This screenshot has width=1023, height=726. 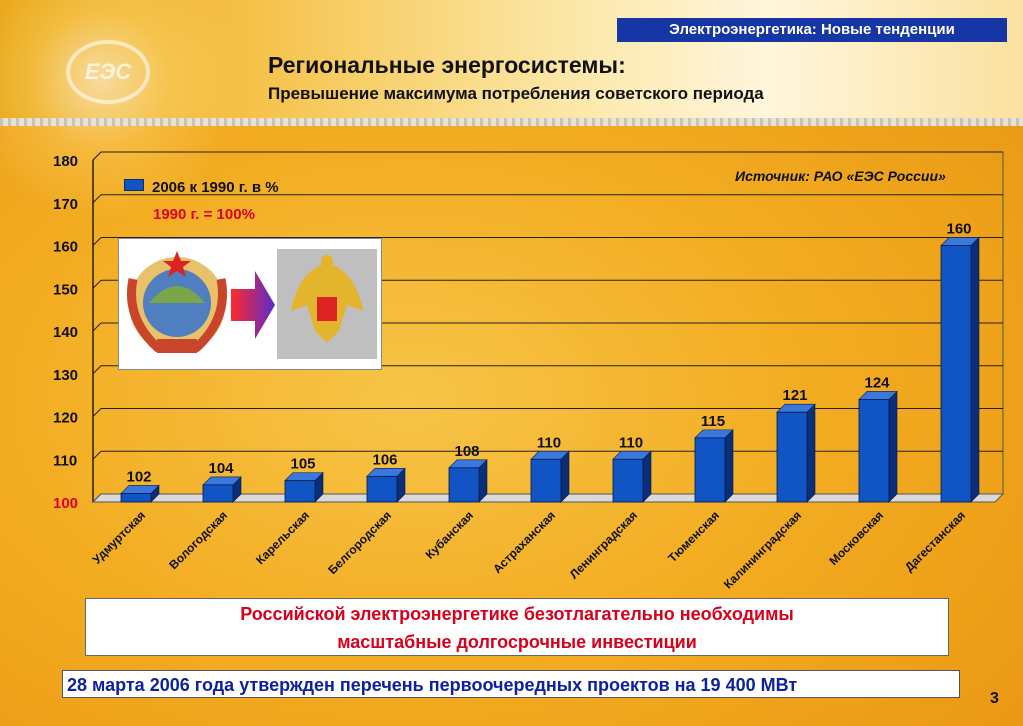 I want to click on bar-value-label: 160, so click(x=958, y=229).